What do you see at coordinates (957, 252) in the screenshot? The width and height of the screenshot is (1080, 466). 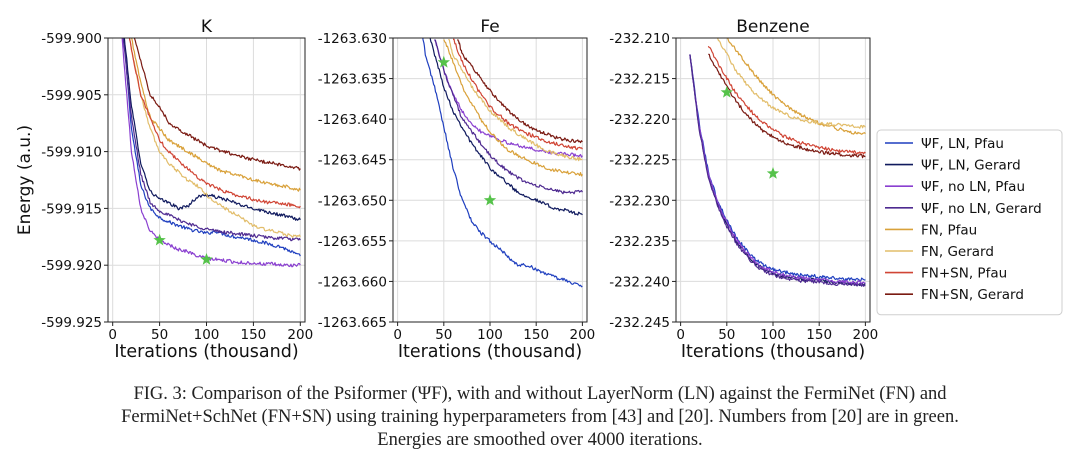 I see `legend-entry-label: FN, Gerard` at bounding box center [957, 252].